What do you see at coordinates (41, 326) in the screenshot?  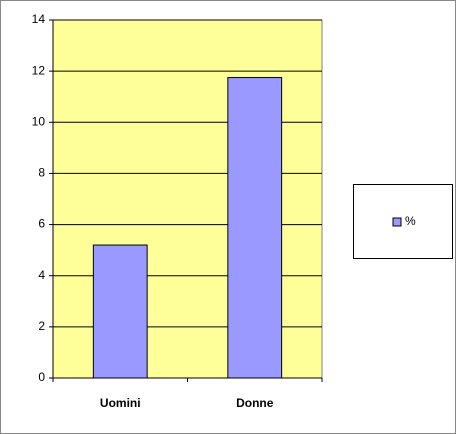 I see `y-tick-label: 2` at bounding box center [41, 326].